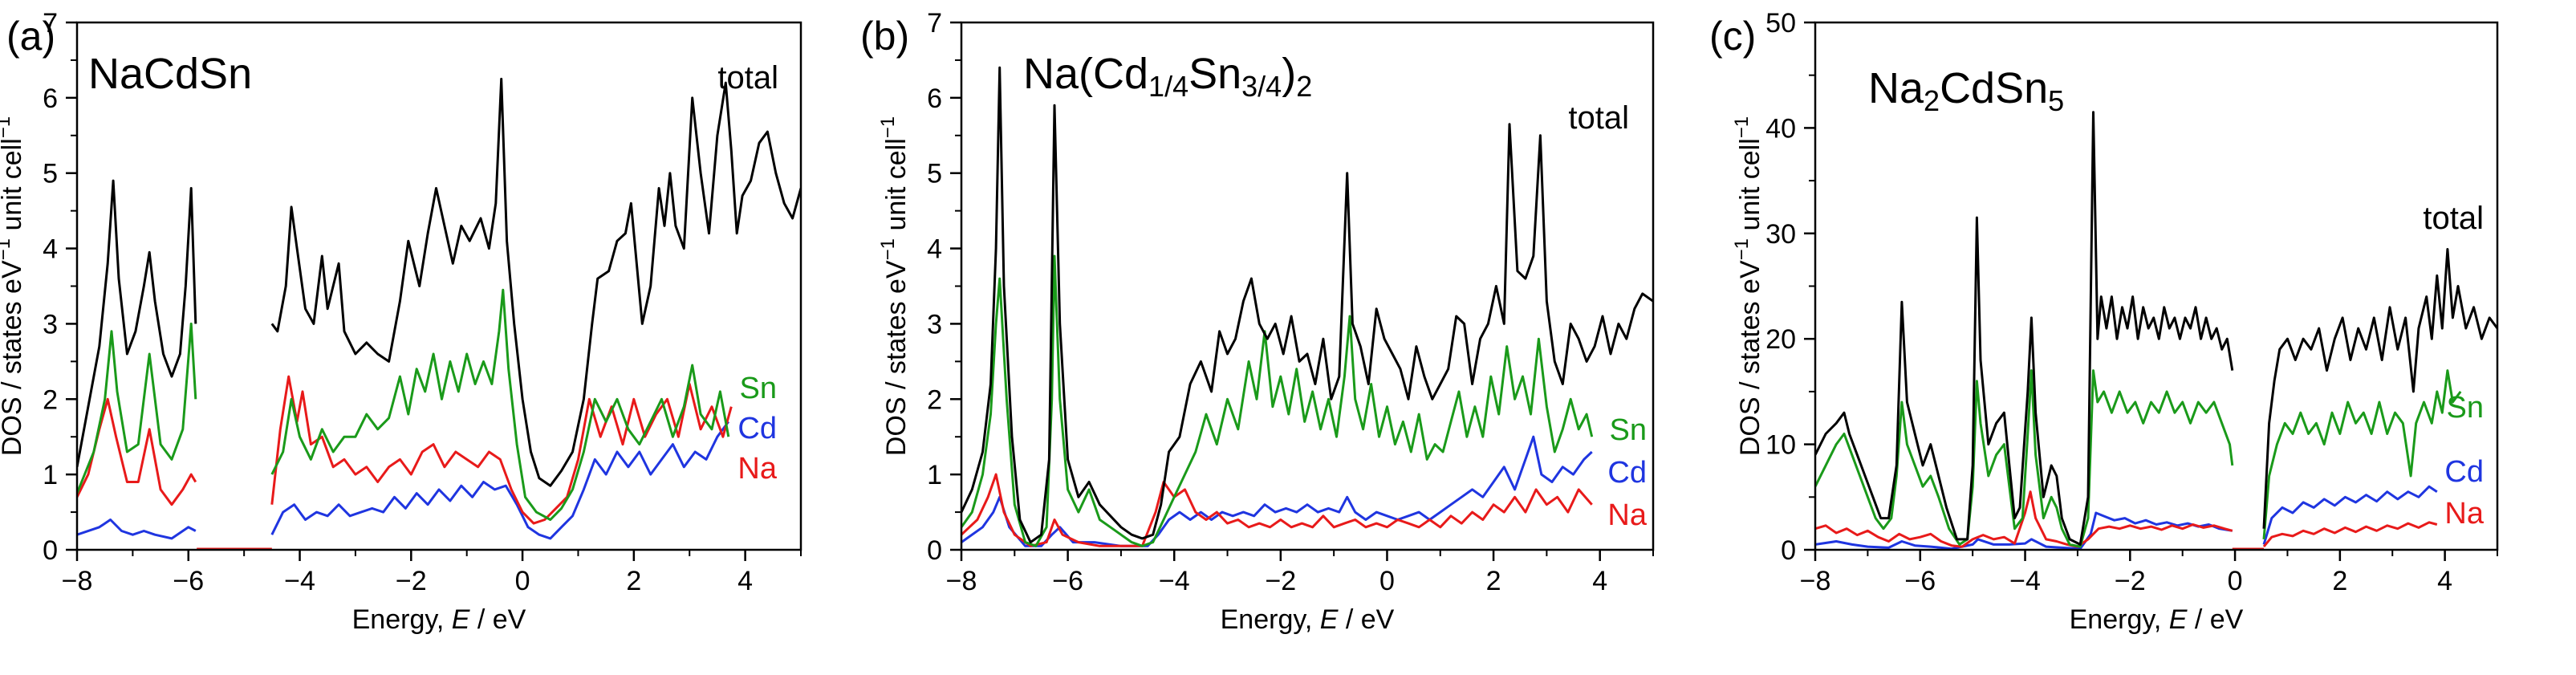  Describe the element at coordinates (1168, 86) in the screenshot. I see `material-title-subscript: 1/4` at that location.